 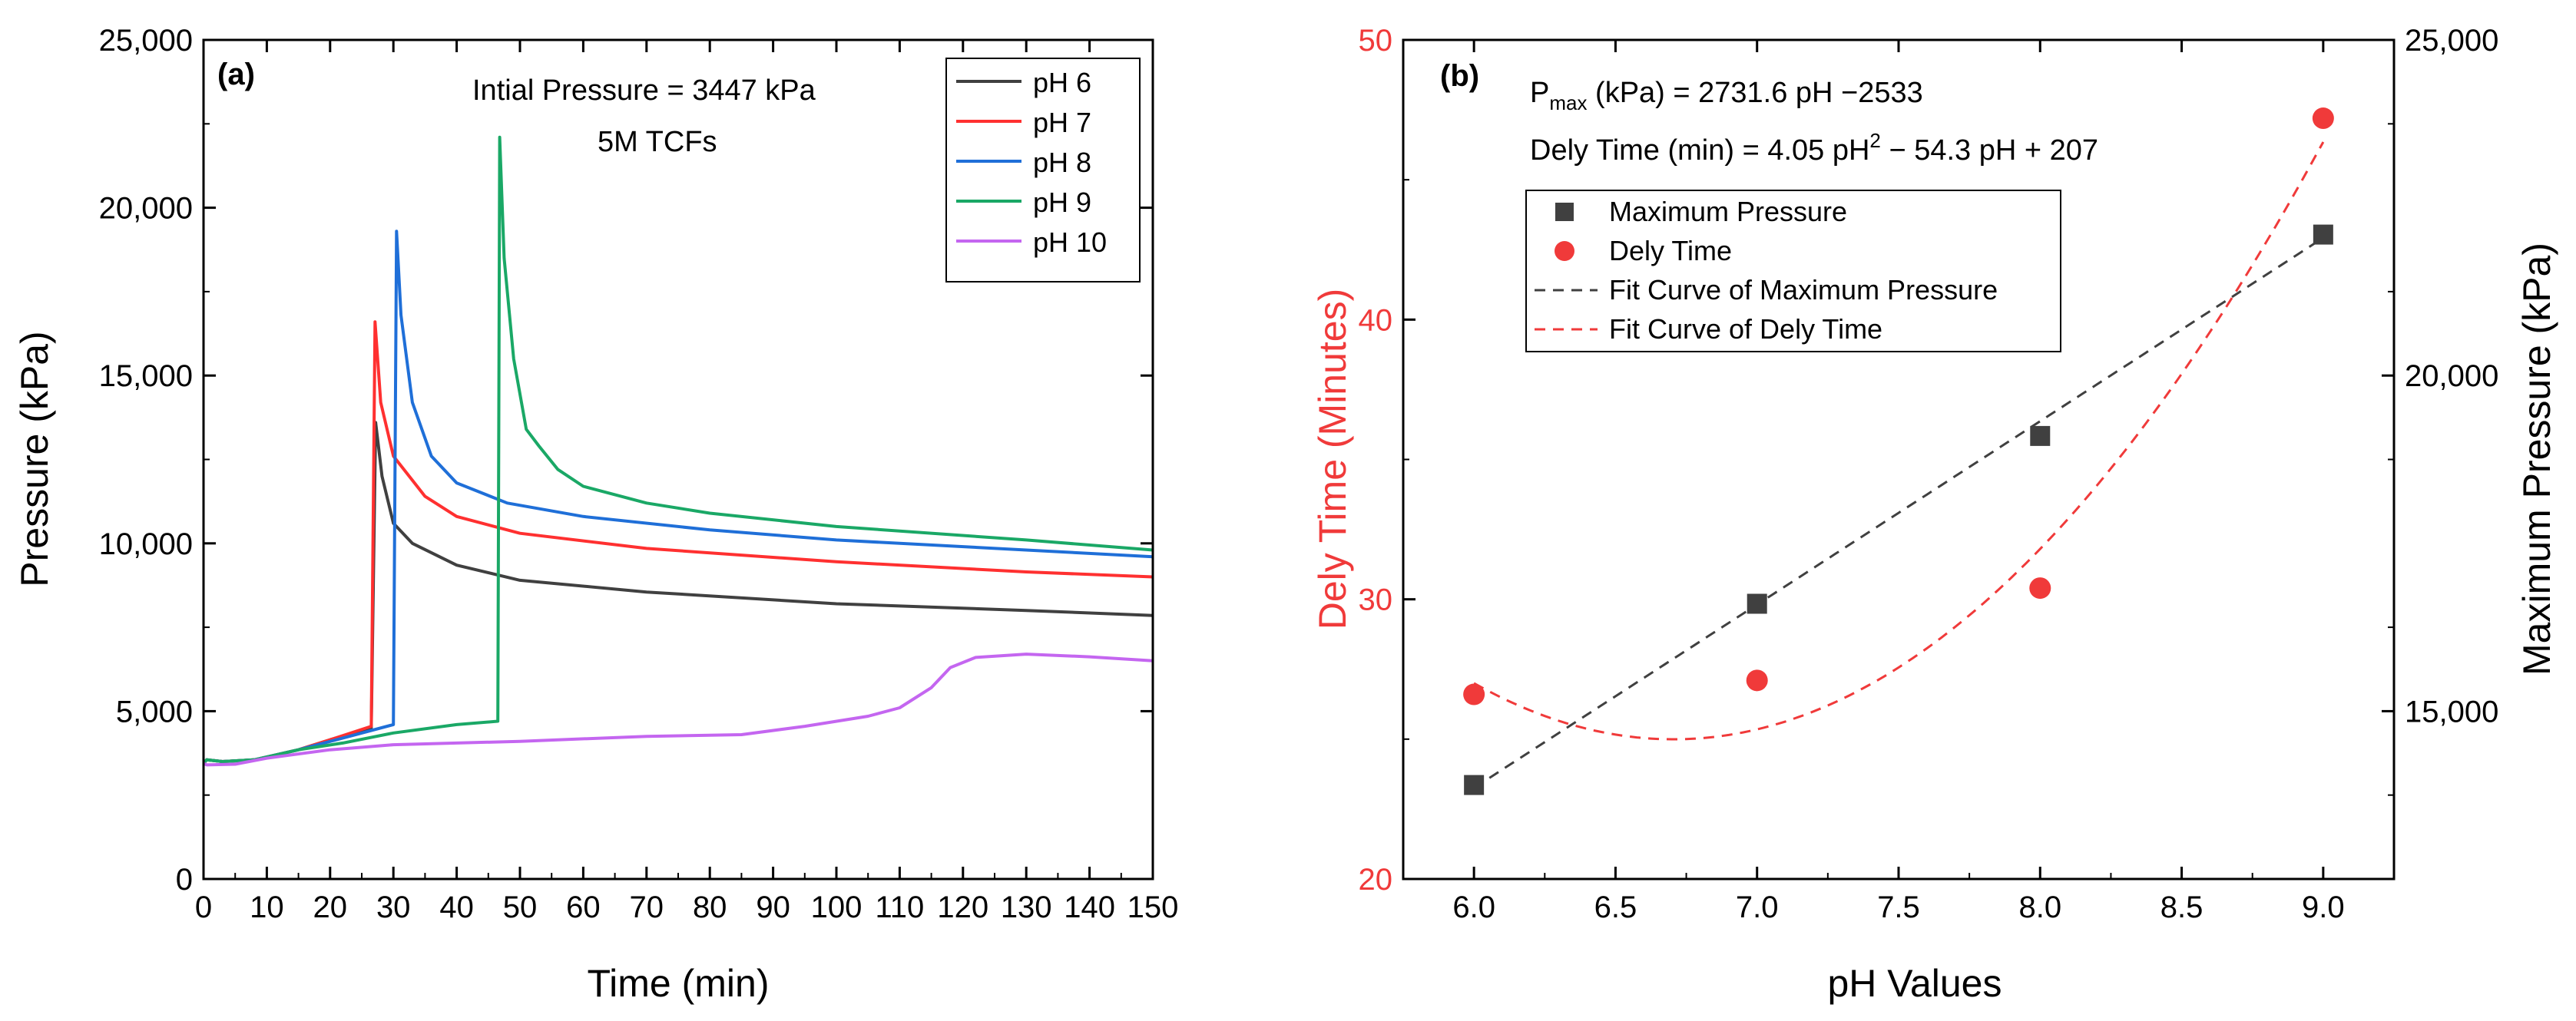 What do you see at coordinates (1376, 600) in the screenshot?
I see `b-left-tick-label: 30` at bounding box center [1376, 600].